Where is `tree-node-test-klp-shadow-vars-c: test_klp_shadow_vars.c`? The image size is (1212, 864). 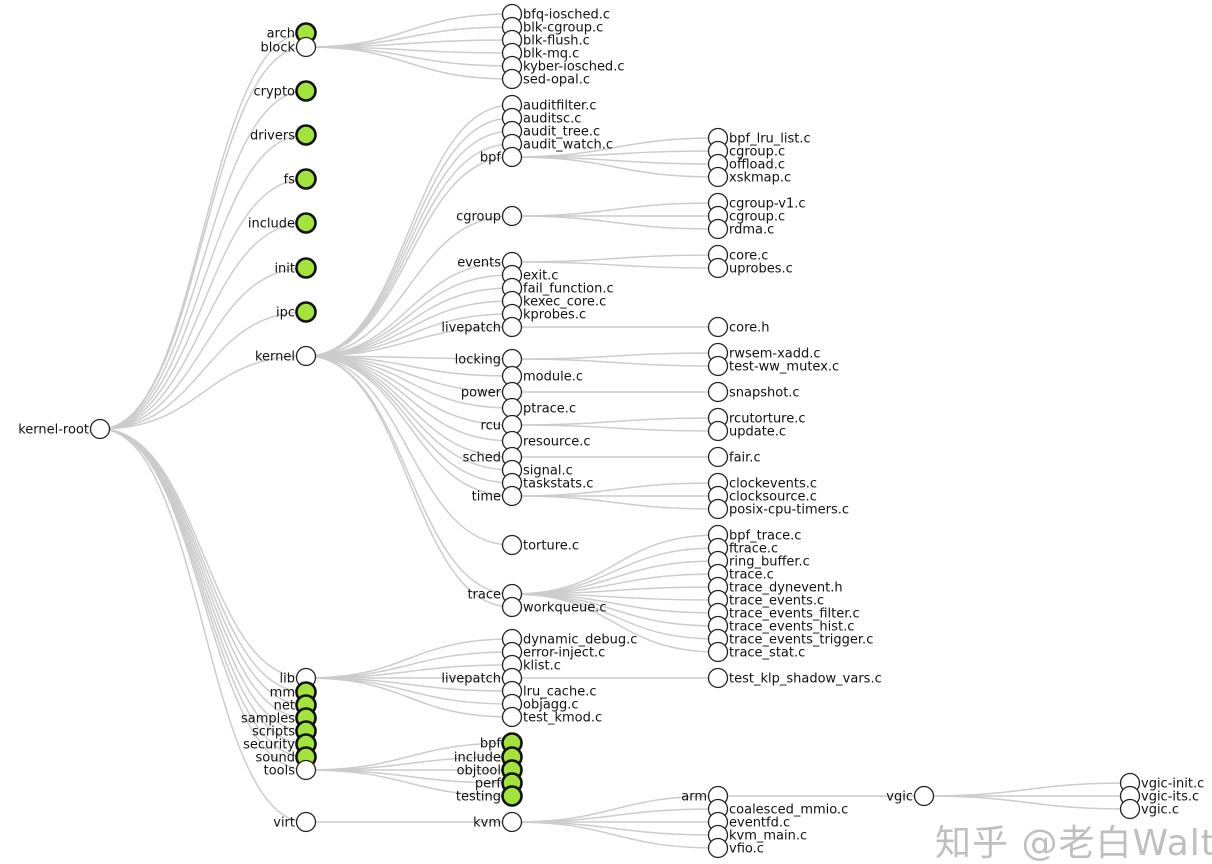
tree-node-test-klp-shadow-vars-c: test_klp_shadow_vars.c is located at coordinates (794, 678).